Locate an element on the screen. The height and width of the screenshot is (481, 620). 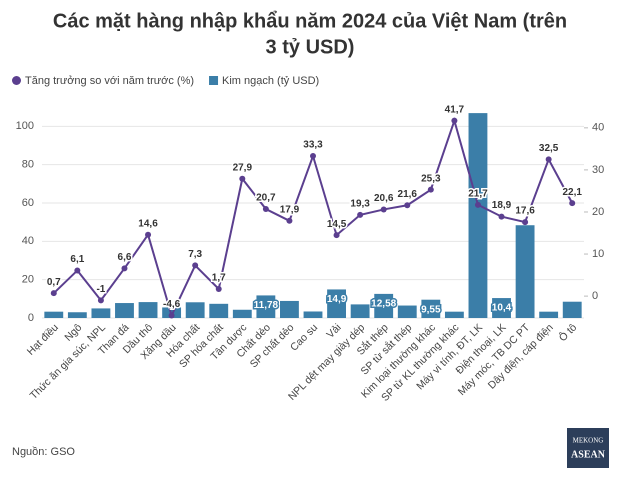
y2-tick-label: 20 is located at coordinates (598, 212).